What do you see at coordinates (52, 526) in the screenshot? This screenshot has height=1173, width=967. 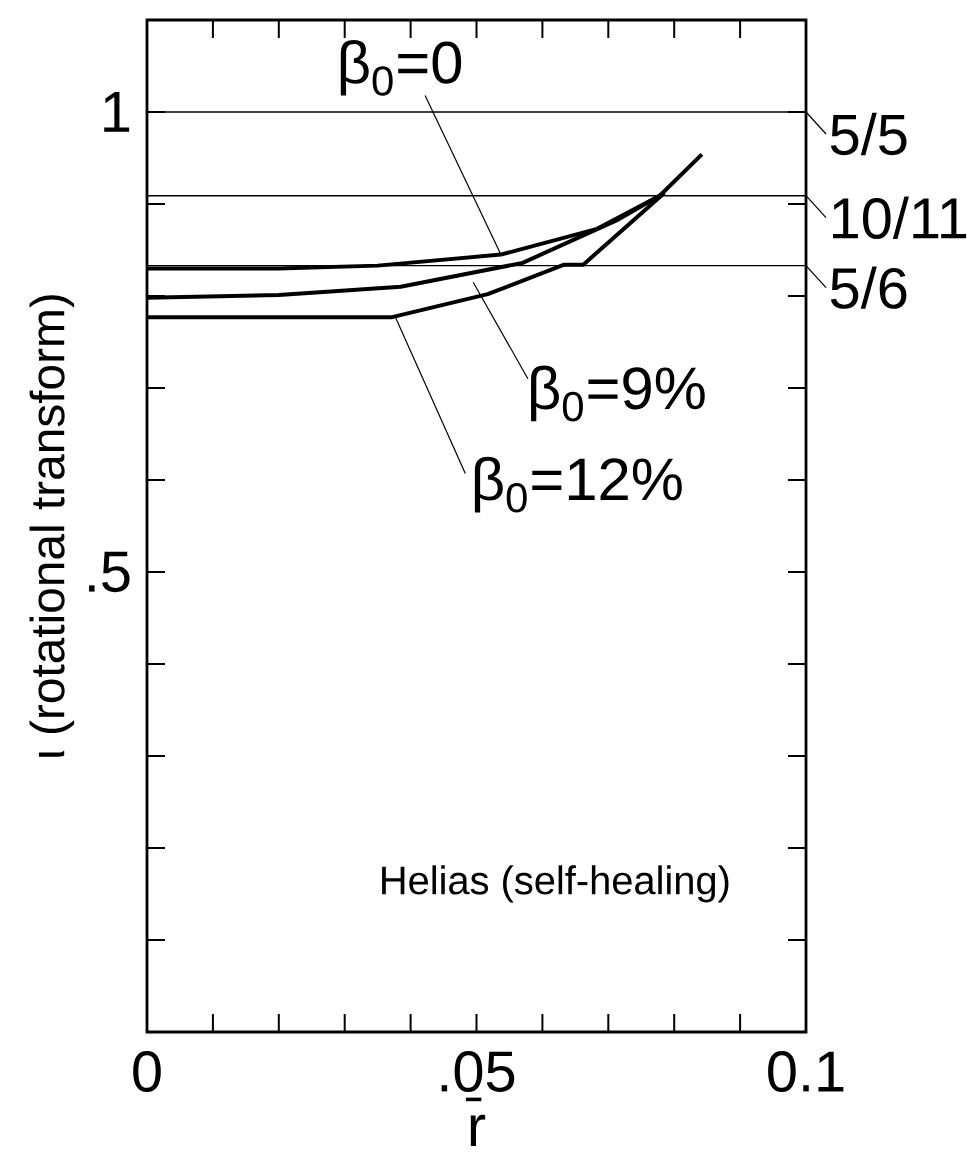 I see `y-axis-title: ι (rotational transform)` at bounding box center [52, 526].